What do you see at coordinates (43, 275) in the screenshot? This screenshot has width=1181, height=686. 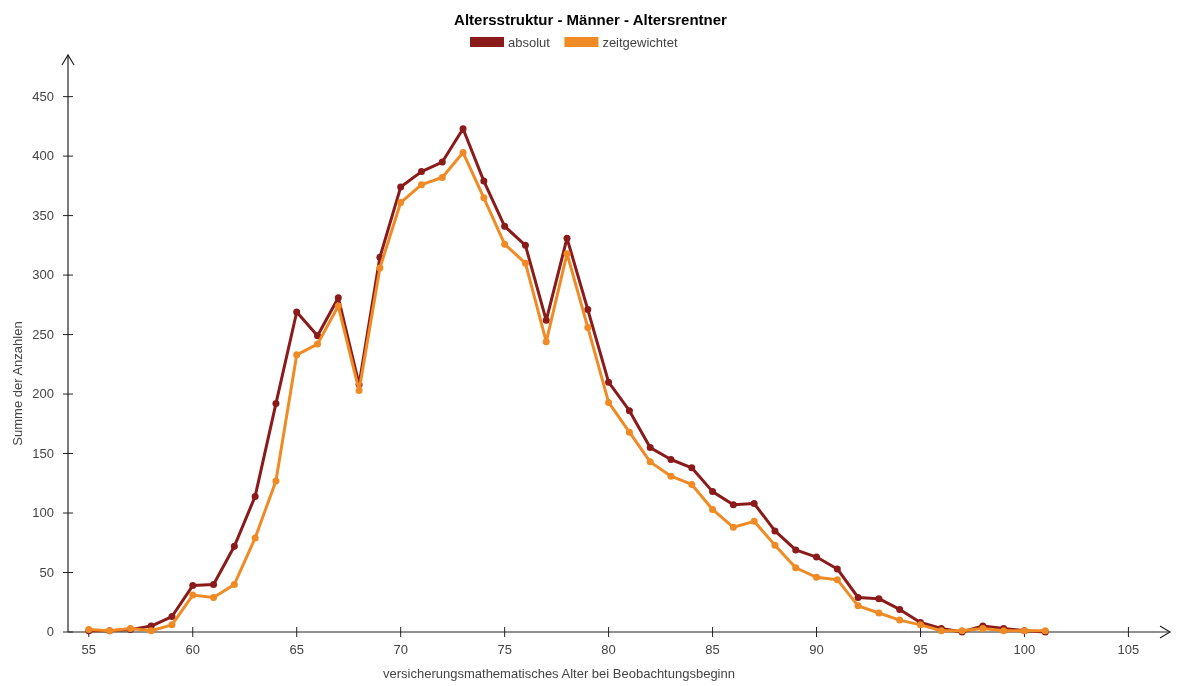 I see `y-tick-label: 300` at bounding box center [43, 275].